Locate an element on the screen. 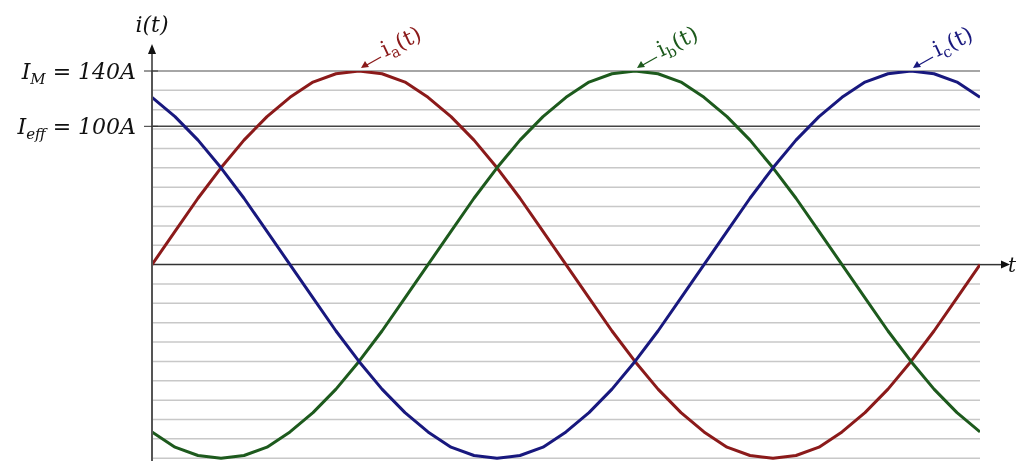 Image resolution: width=1017 pixels, height=461 pixels. y-tick-label: I$_{M}$ = 140A is located at coordinates (78, 73).